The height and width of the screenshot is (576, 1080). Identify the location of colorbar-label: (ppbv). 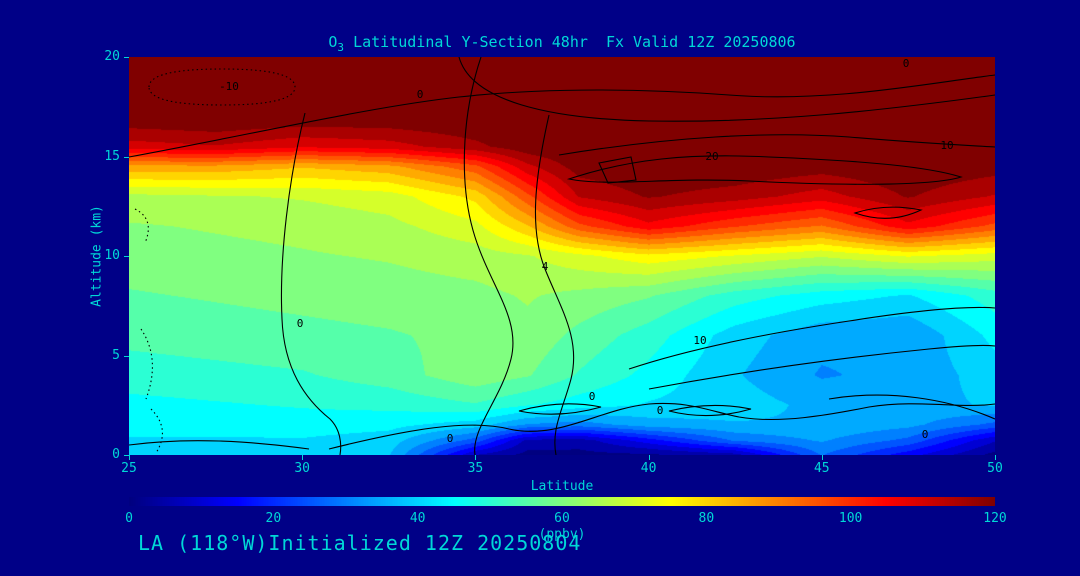
(562, 534).